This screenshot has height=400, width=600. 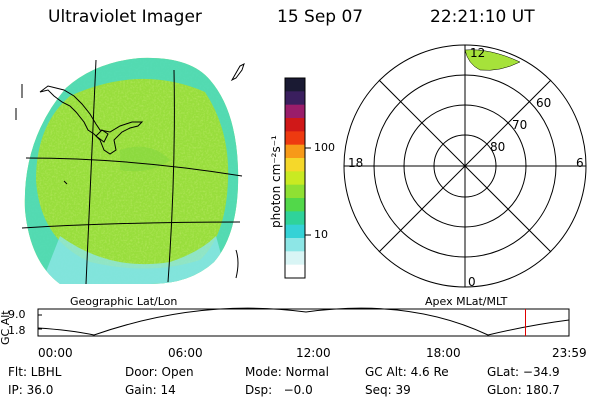 I want to click on mlat-label-60: 60, so click(x=544, y=103).